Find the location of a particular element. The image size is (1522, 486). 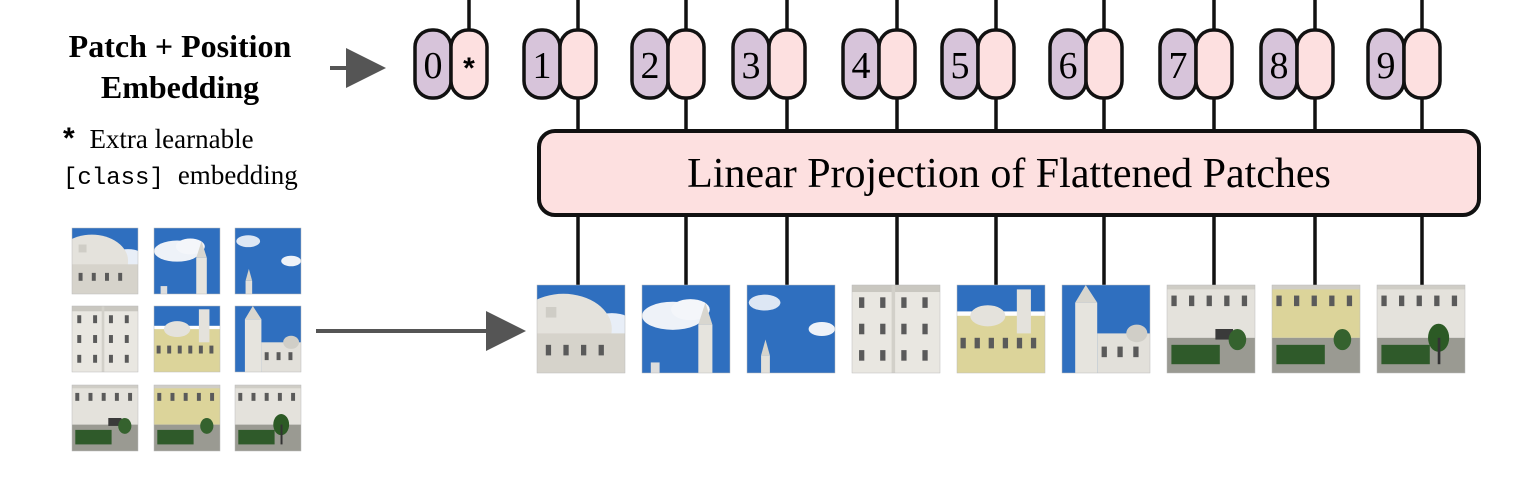

class-token-marker: * is located at coordinates (469, 68).